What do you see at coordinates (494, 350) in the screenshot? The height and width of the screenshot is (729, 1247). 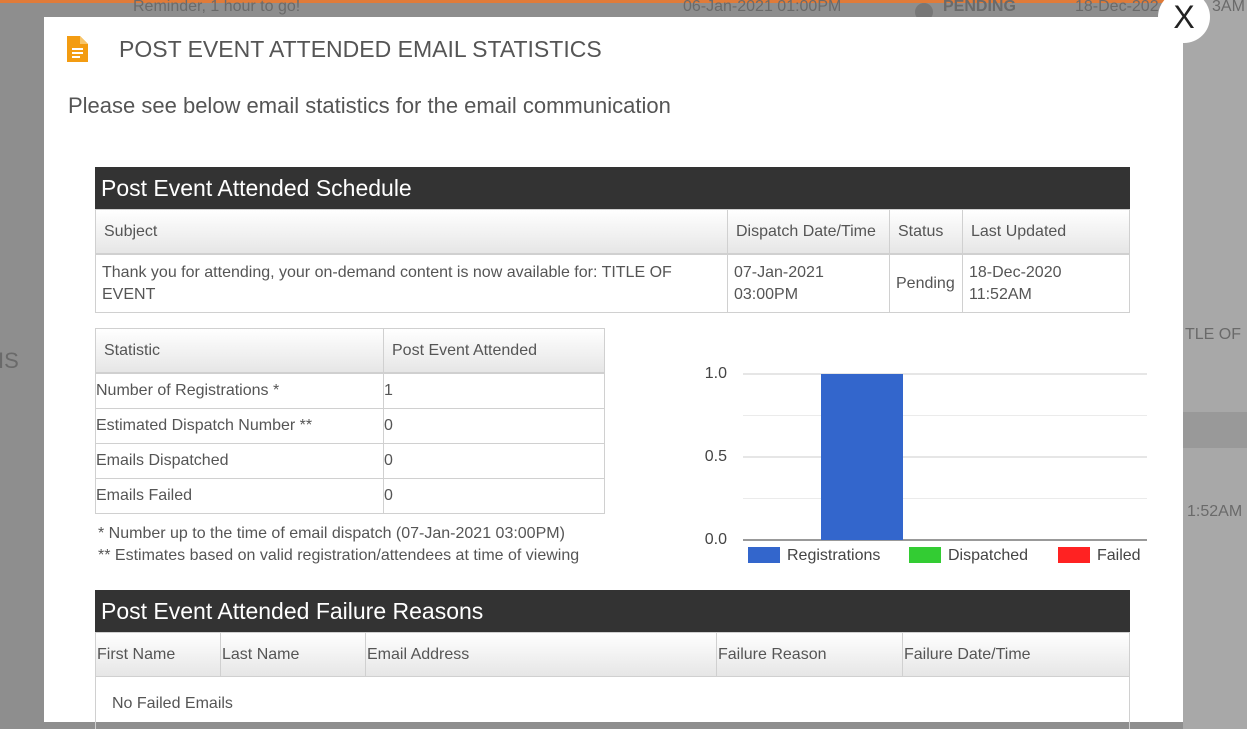 I see `table-header-cell: Post Event Attended` at bounding box center [494, 350].